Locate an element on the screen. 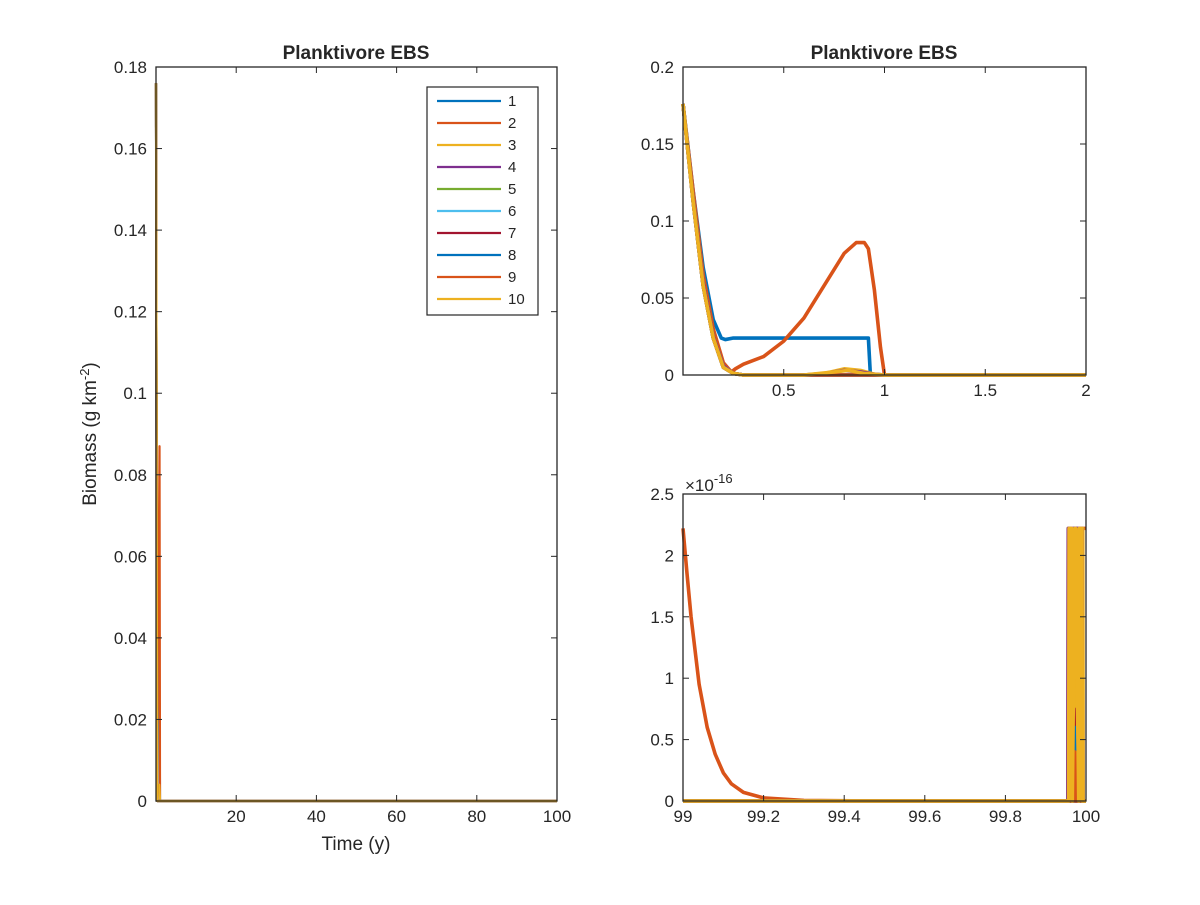 The image size is (1200, 905). left-plot-title: Planktivore EBS is located at coordinates (356, 53).